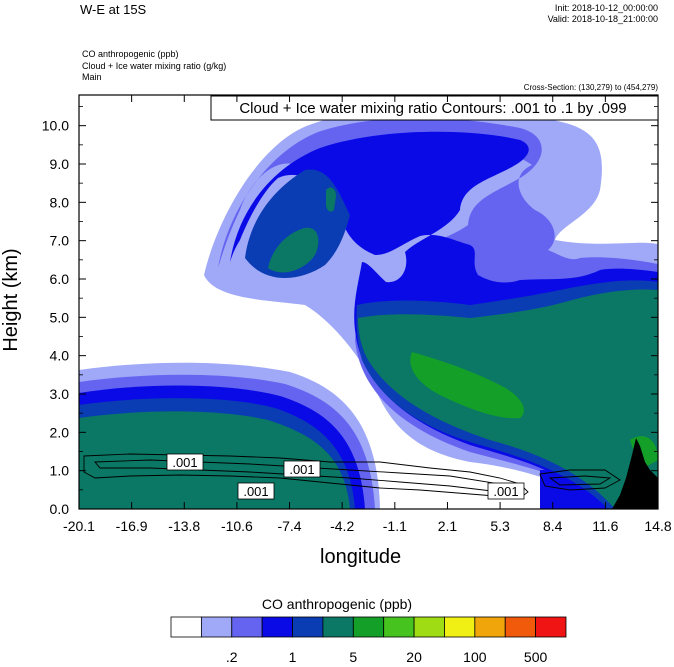 Image resolution: width=674 pixels, height=667 pixels. Describe the element at coordinates (92, 77) in the screenshot. I see `variable-label-domain: Main` at that location.